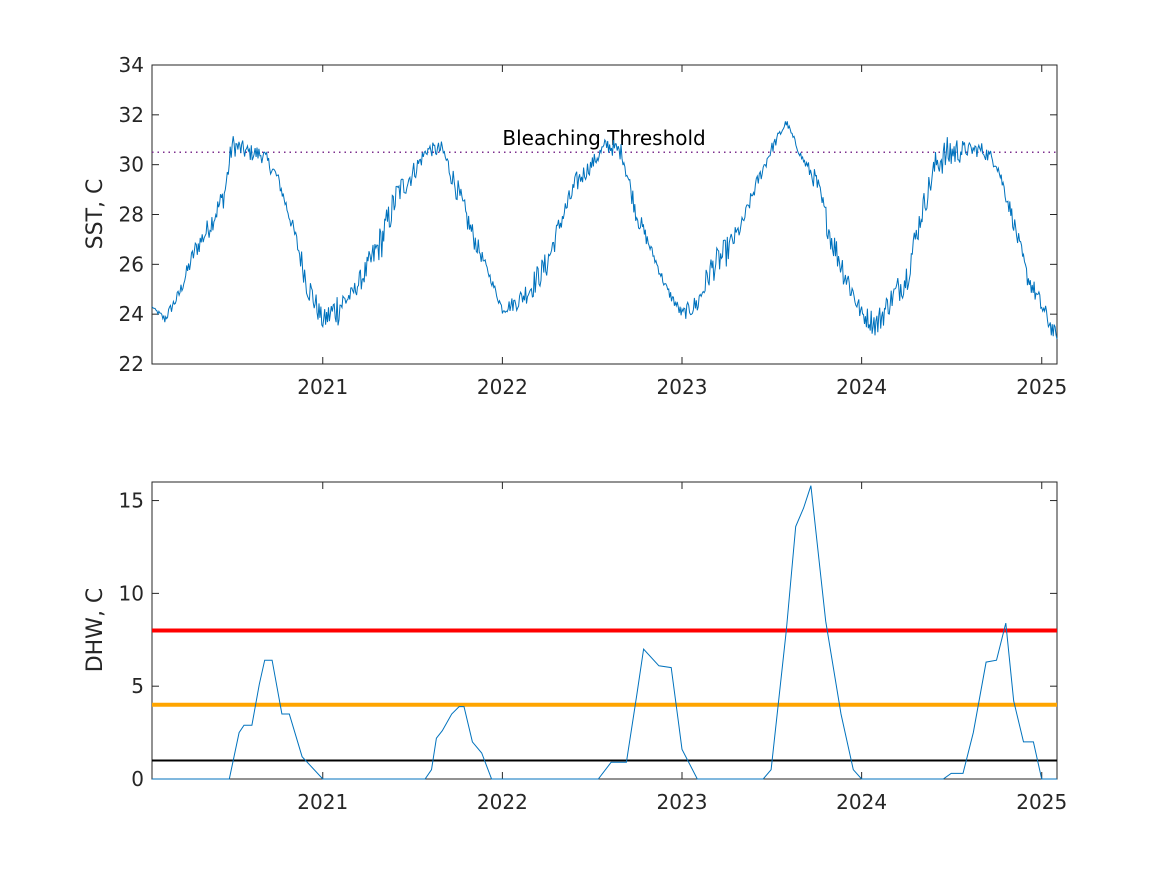 The height and width of the screenshot is (875, 1167). What do you see at coordinates (137, 779) in the screenshot?
I see `y-tick-label: 0` at bounding box center [137, 779].